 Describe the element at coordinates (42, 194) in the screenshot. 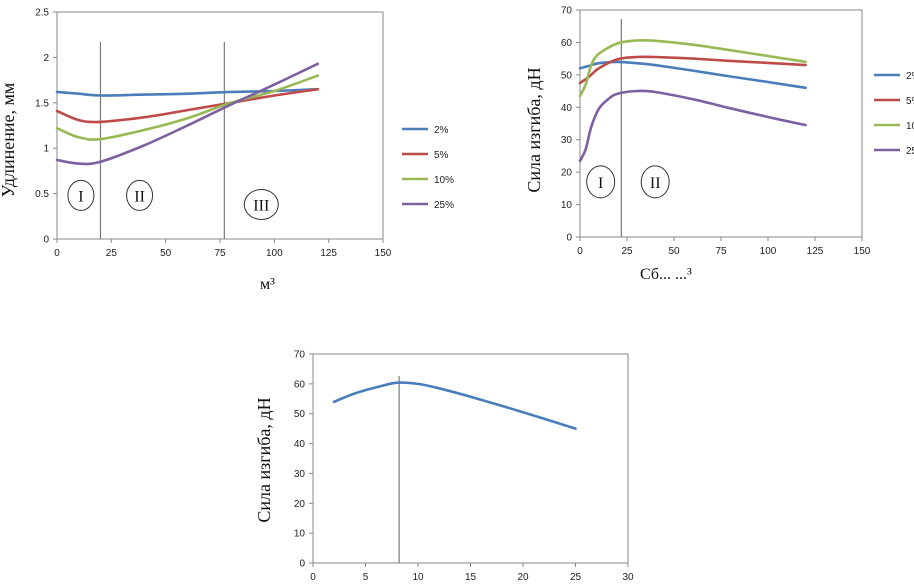

I see `y-tick-label: 0.5` at that location.